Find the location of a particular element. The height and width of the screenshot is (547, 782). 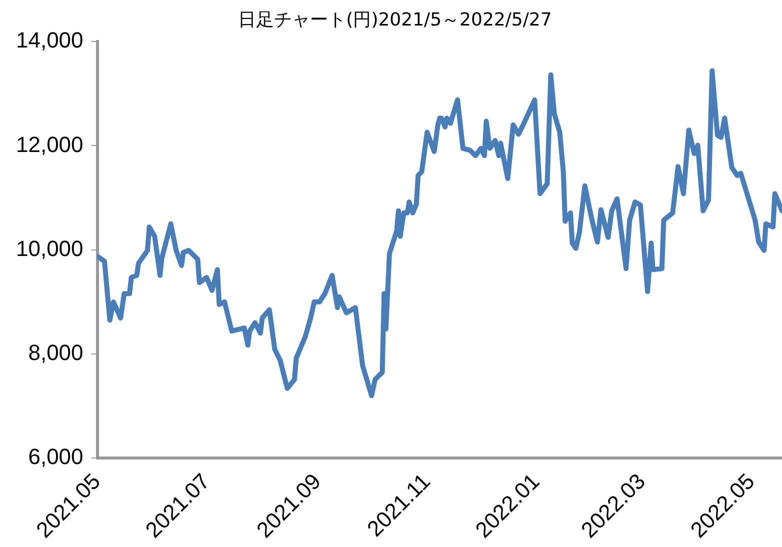

y-tick-label: 8,000 is located at coordinates (56, 353).